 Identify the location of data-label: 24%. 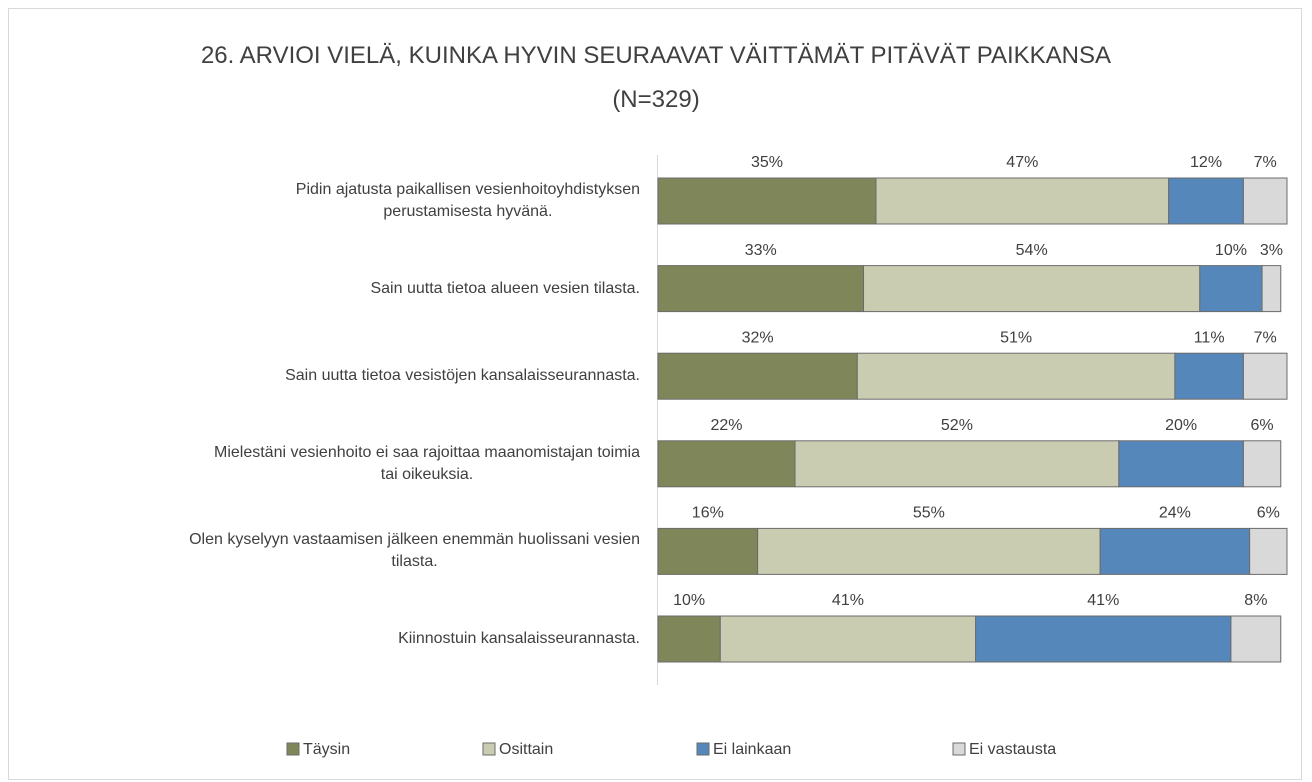
(1175, 513).